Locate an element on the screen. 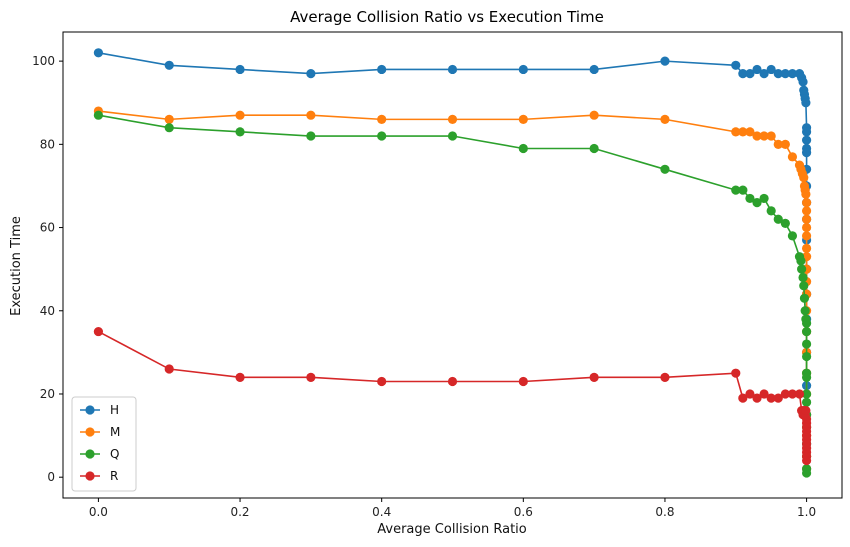 This screenshot has height=547, width=850. legend-label: Q is located at coordinates (114, 454).